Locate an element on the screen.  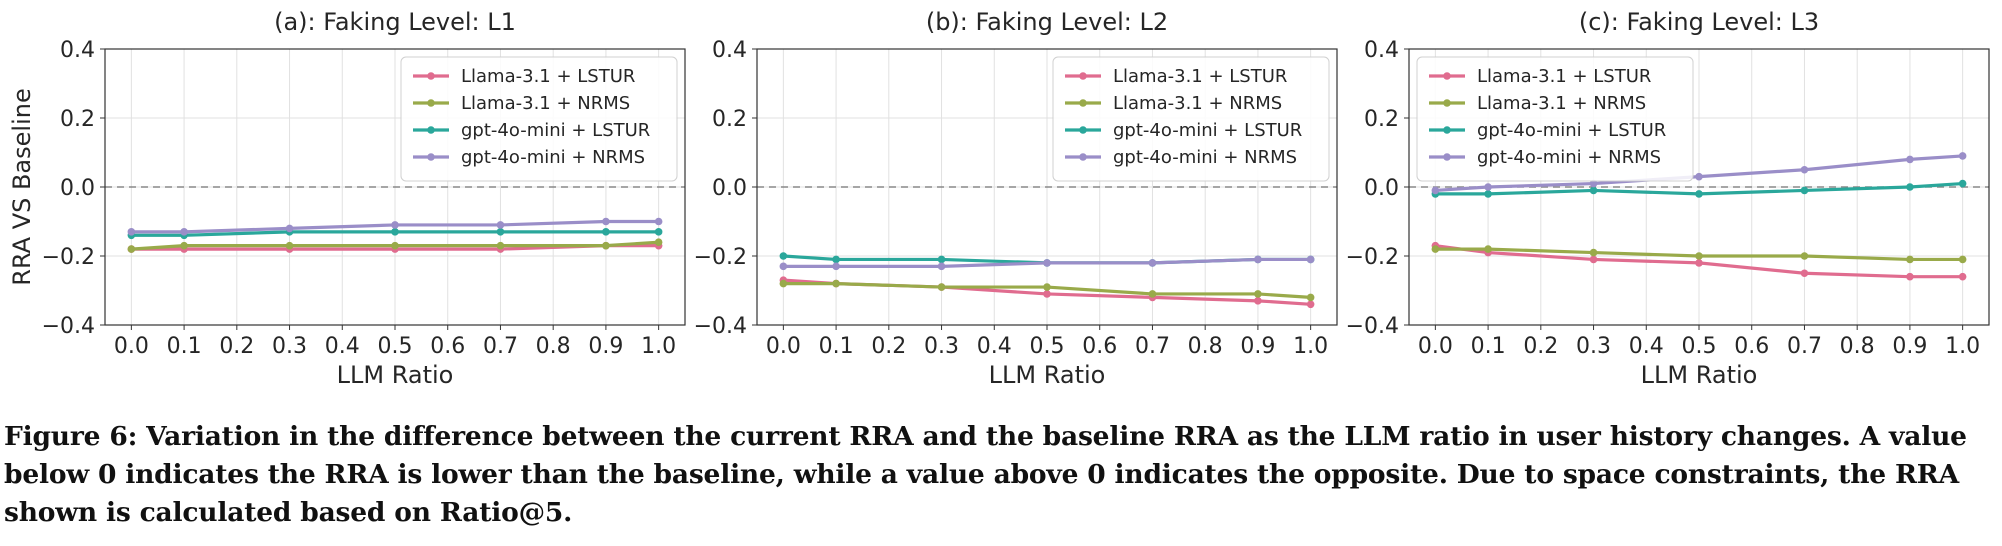
x-tick-label: 1.0 is located at coordinates (658, 346).